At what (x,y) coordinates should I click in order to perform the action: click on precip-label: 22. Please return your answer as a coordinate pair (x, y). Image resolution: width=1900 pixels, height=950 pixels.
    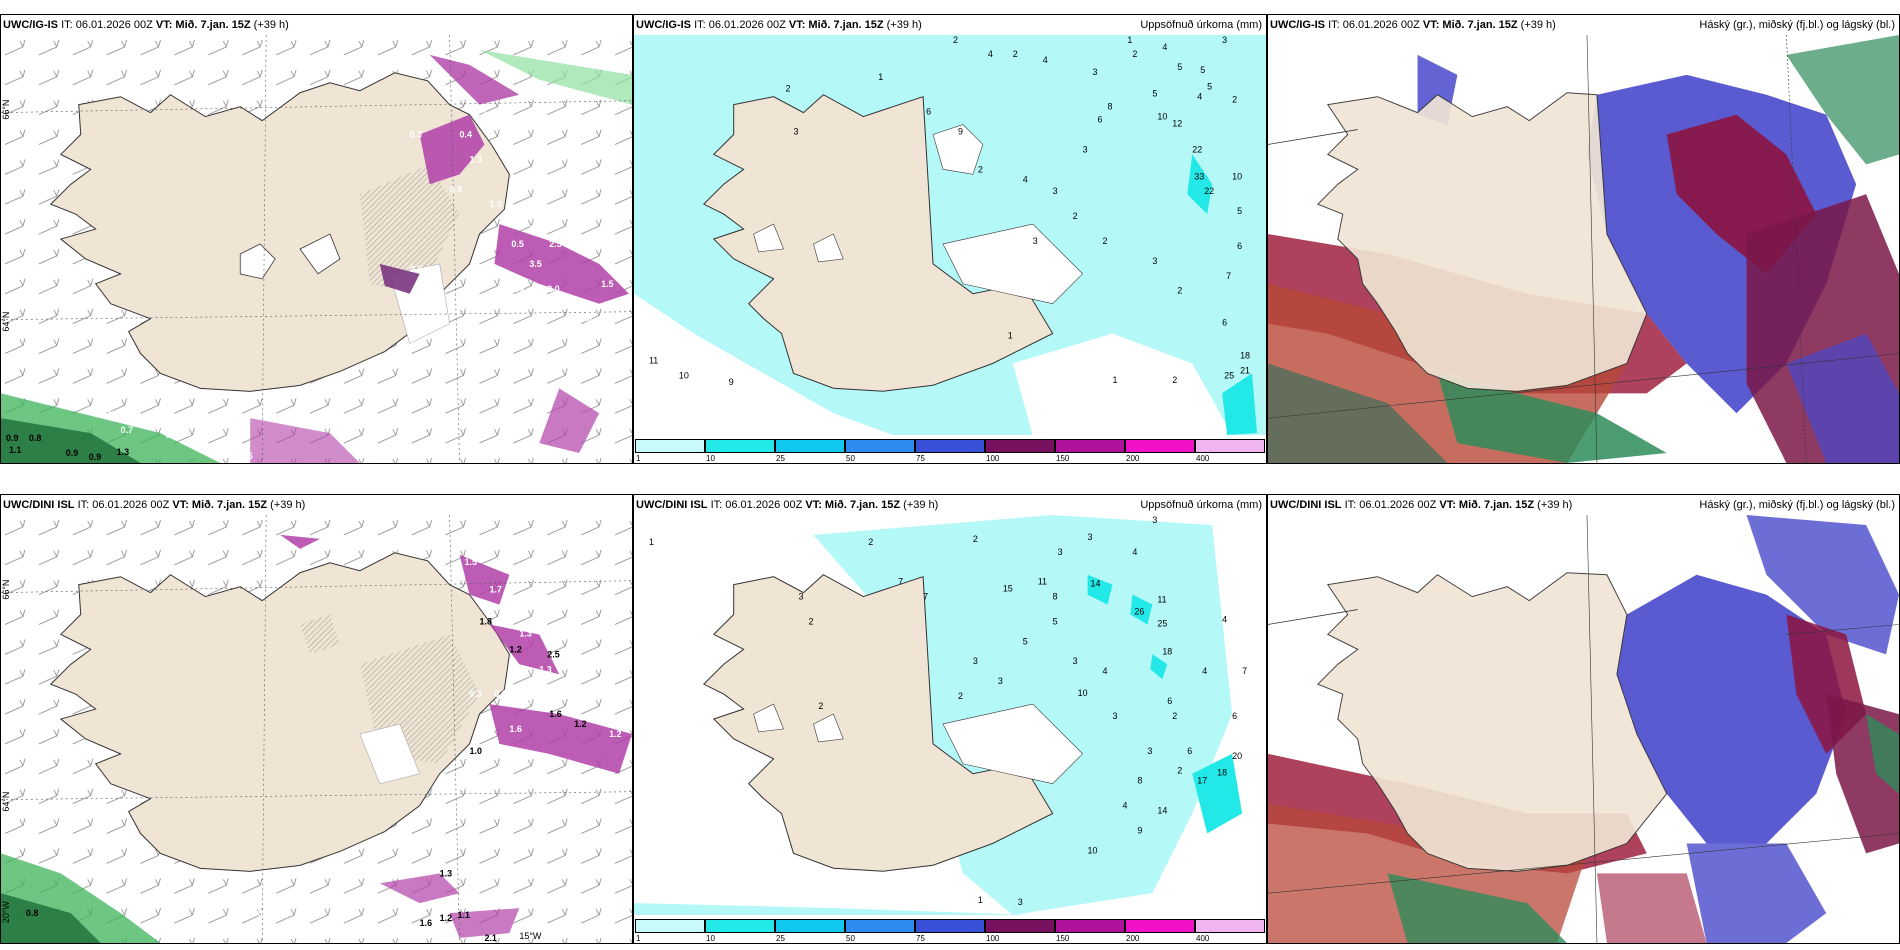
    Looking at the image, I should click on (1197, 149).